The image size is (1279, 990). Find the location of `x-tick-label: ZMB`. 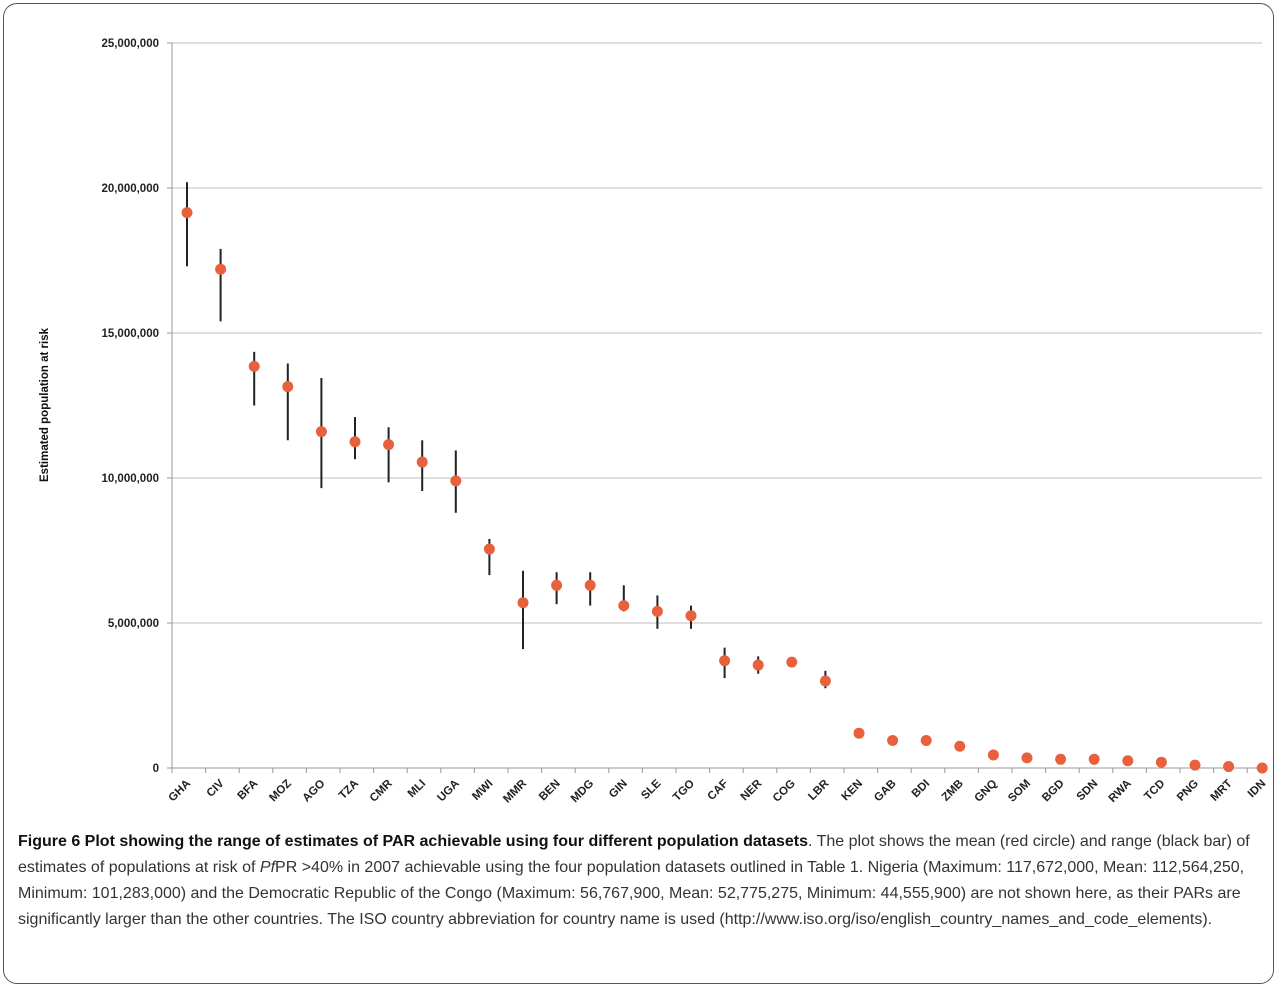

x-tick-label: ZMB is located at coordinates (953, 791).